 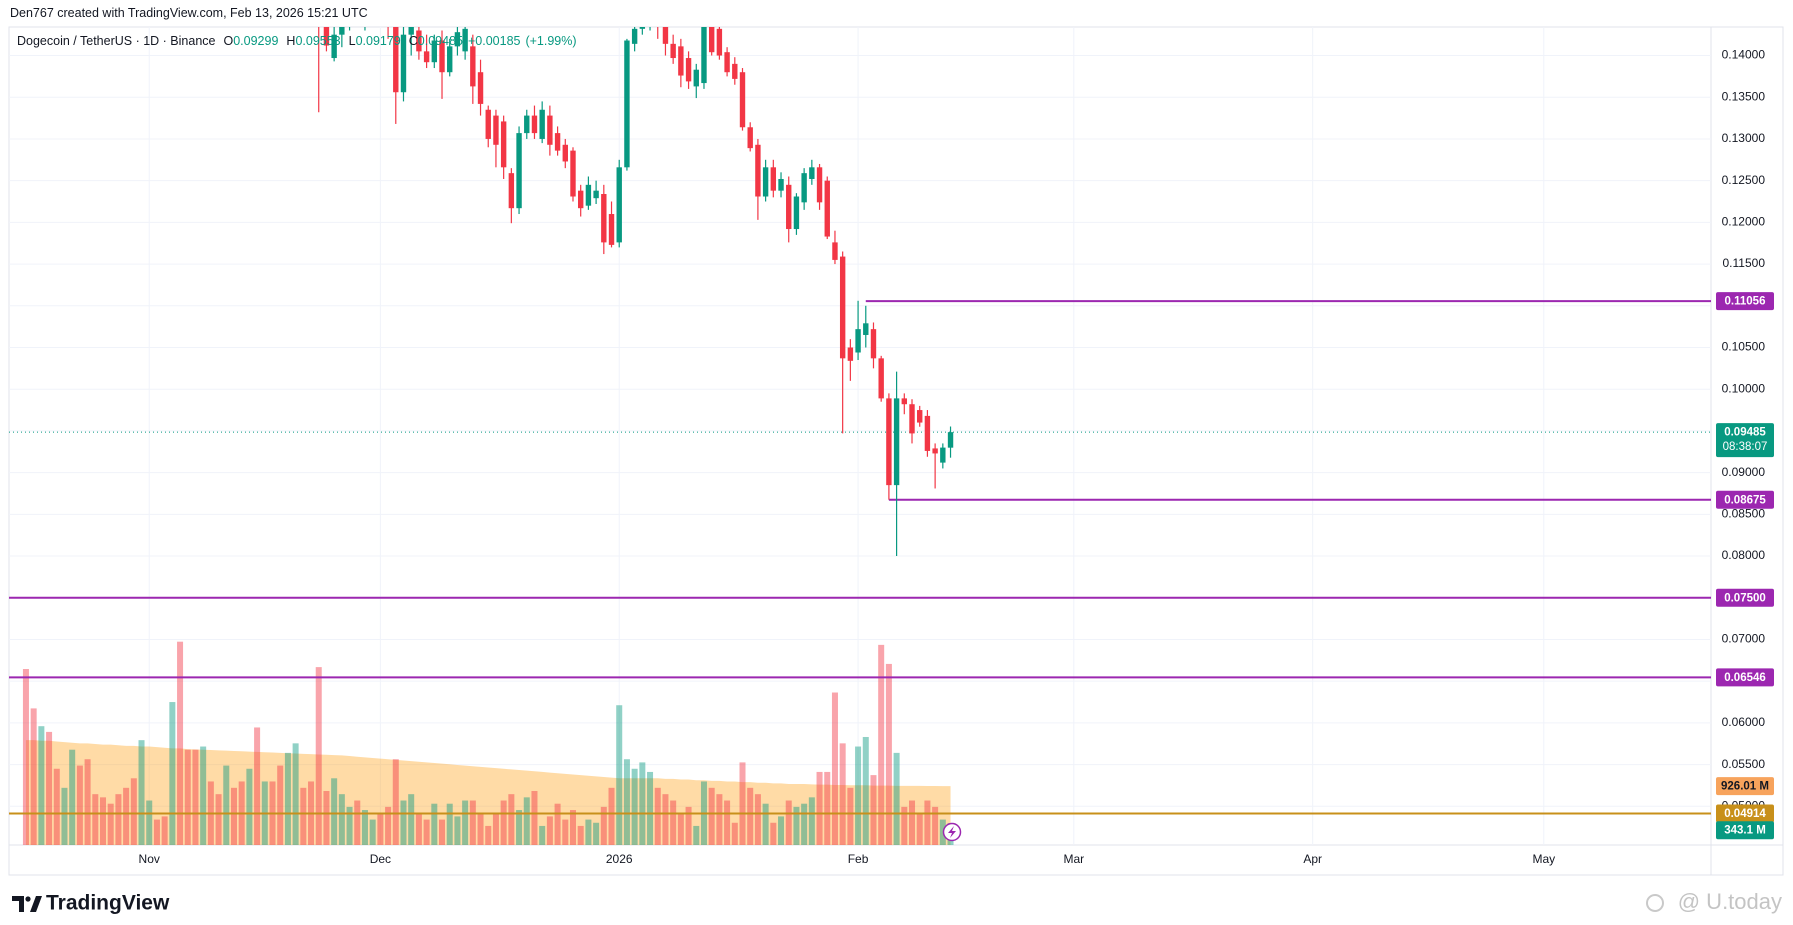 I want to click on legend-key: L, so click(x=352, y=41).